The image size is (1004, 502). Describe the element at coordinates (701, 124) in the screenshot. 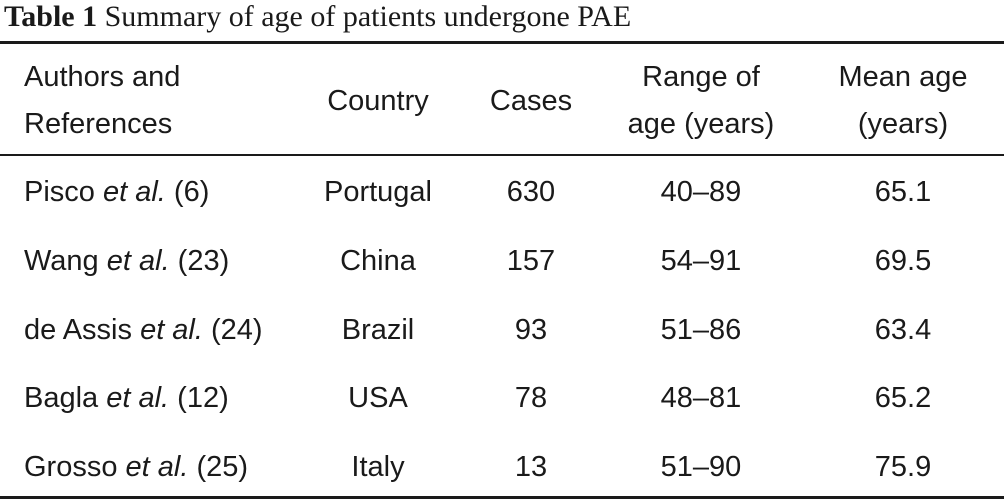

I see `header-age-range-line-2: age (years)` at that location.